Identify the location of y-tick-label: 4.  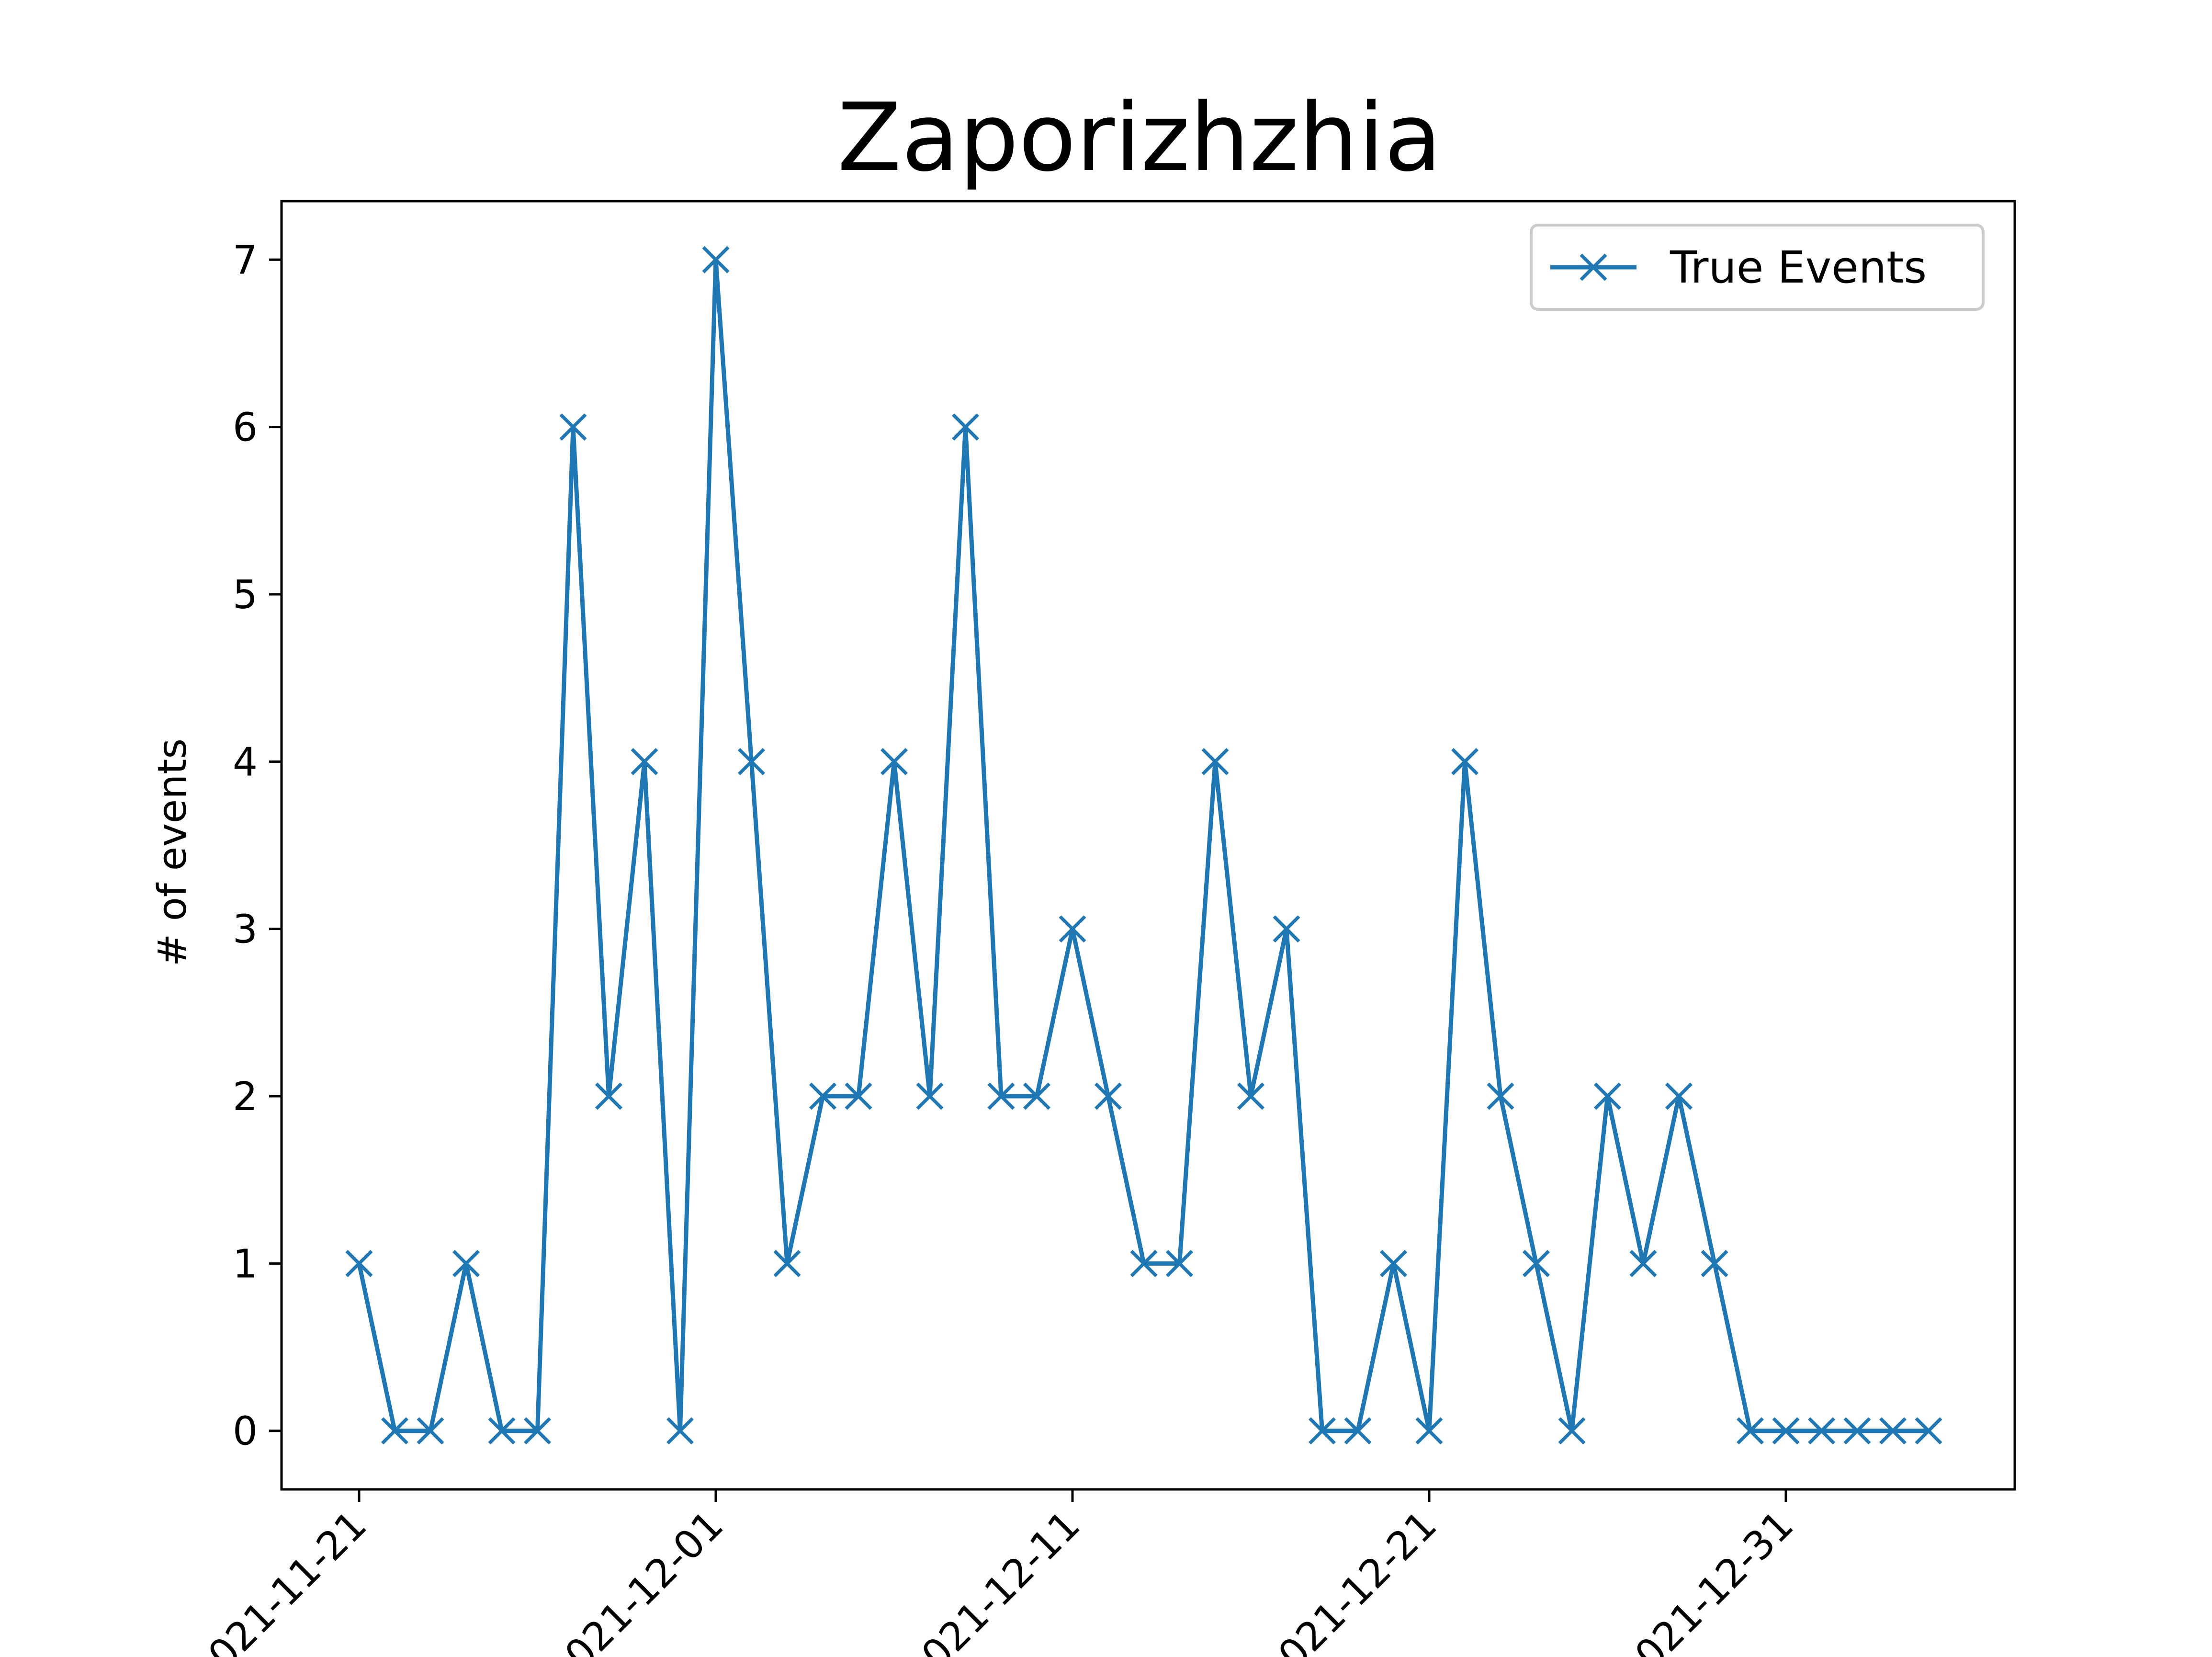
(245, 762).